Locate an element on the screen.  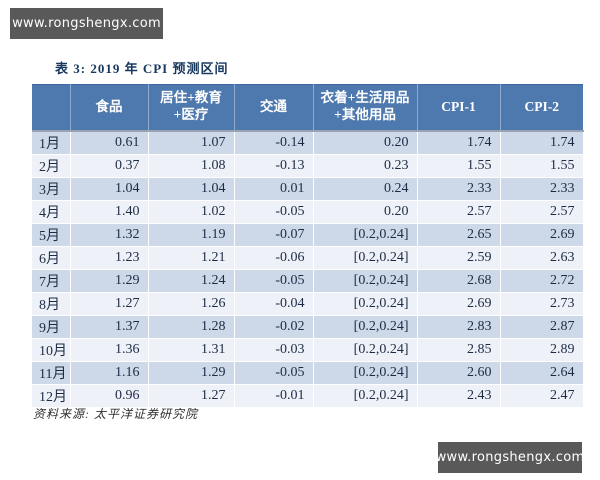
watermark-banner-bottom: www.rongshengx.com is located at coordinates (510, 457).